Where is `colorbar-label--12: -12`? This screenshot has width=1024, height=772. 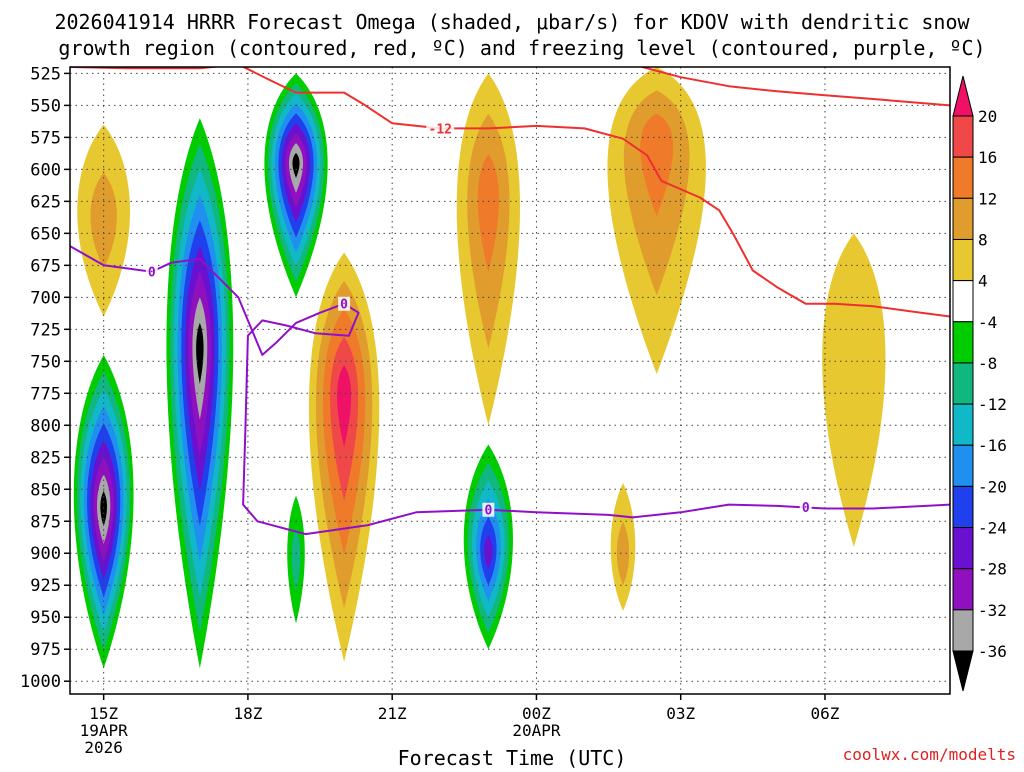
colorbar-label--12: -12 is located at coordinates (992, 404).